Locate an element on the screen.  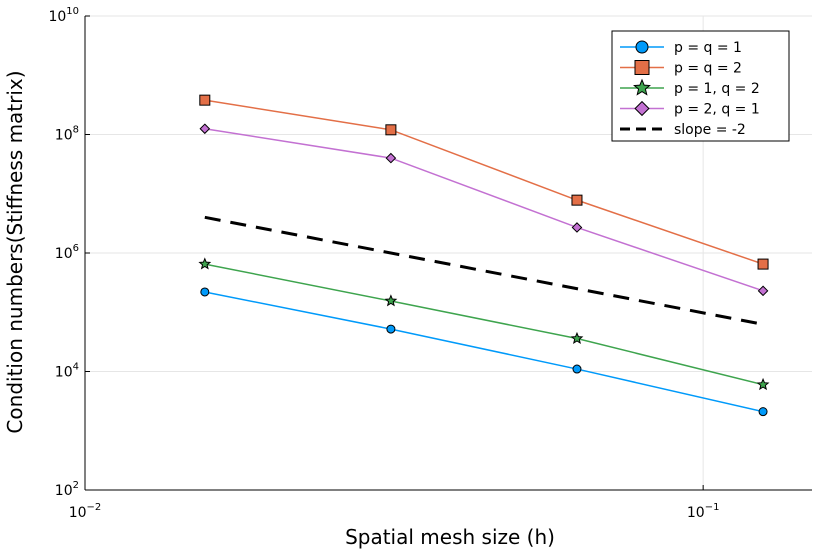
y-tick-label-exponent: 4 is located at coordinates (76, 367).